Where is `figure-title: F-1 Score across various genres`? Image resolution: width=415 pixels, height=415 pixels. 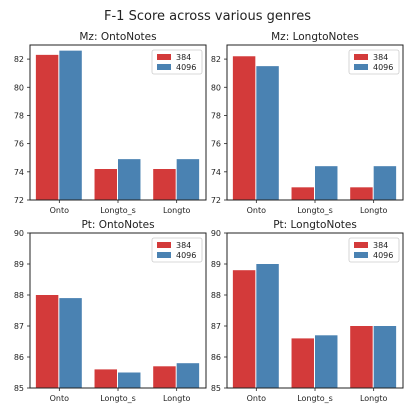 figure-title: F-1 Score across various genres is located at coordinates (207, 16).